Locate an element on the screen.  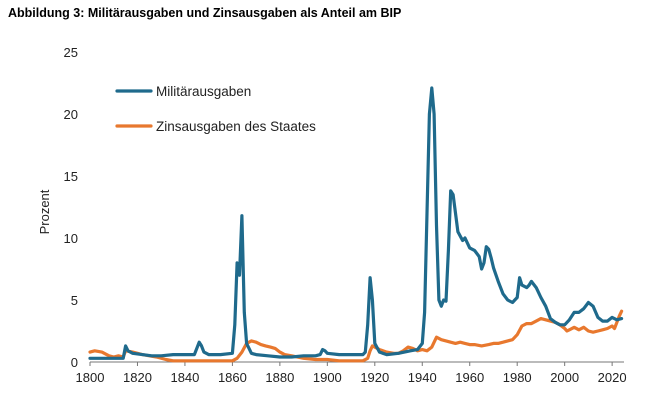
y-tick-label: 10 is located at coordinates (71, 238).